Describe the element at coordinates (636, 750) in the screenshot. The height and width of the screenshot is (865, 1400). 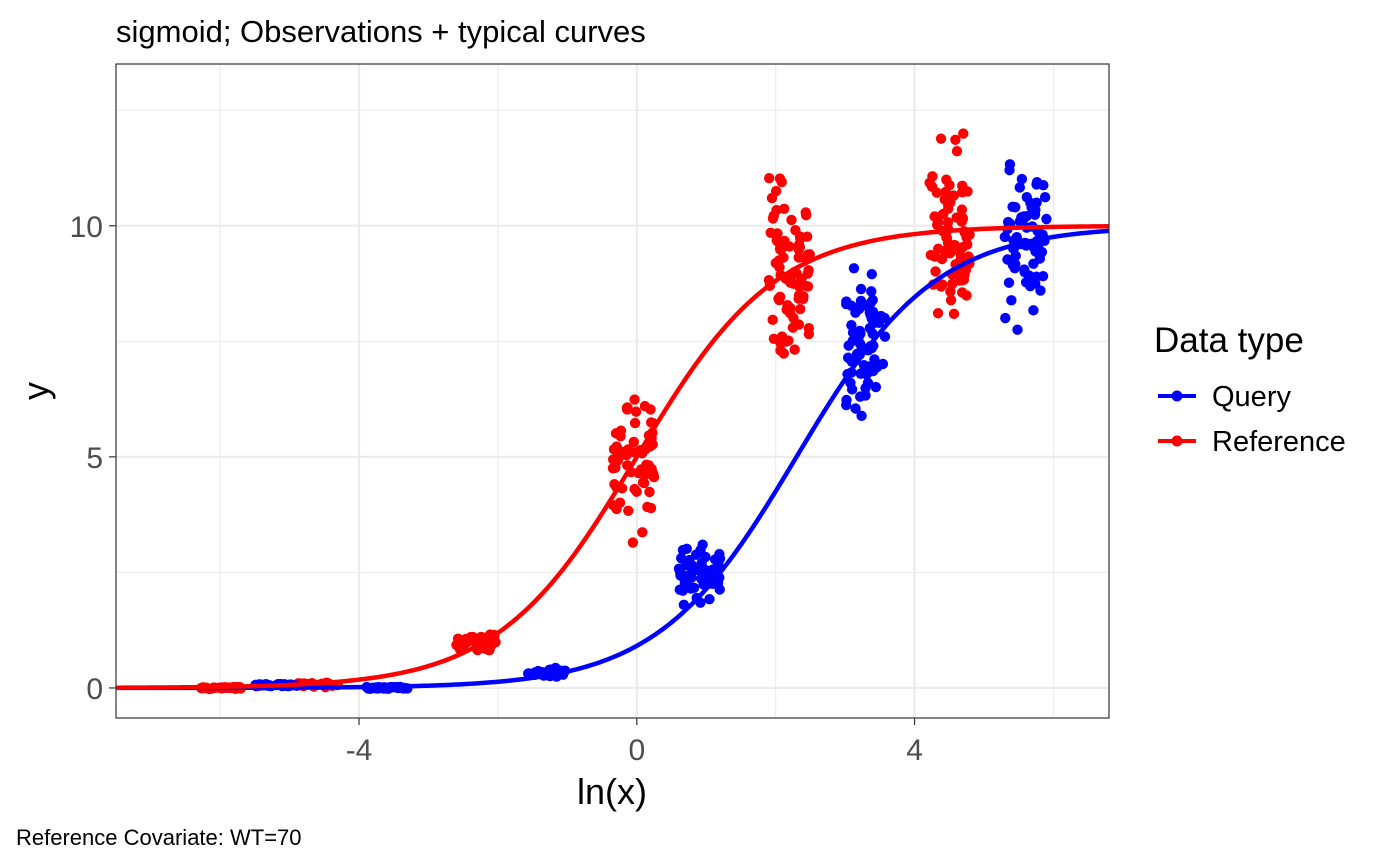
I see `x-tick-label: 0` at that location.